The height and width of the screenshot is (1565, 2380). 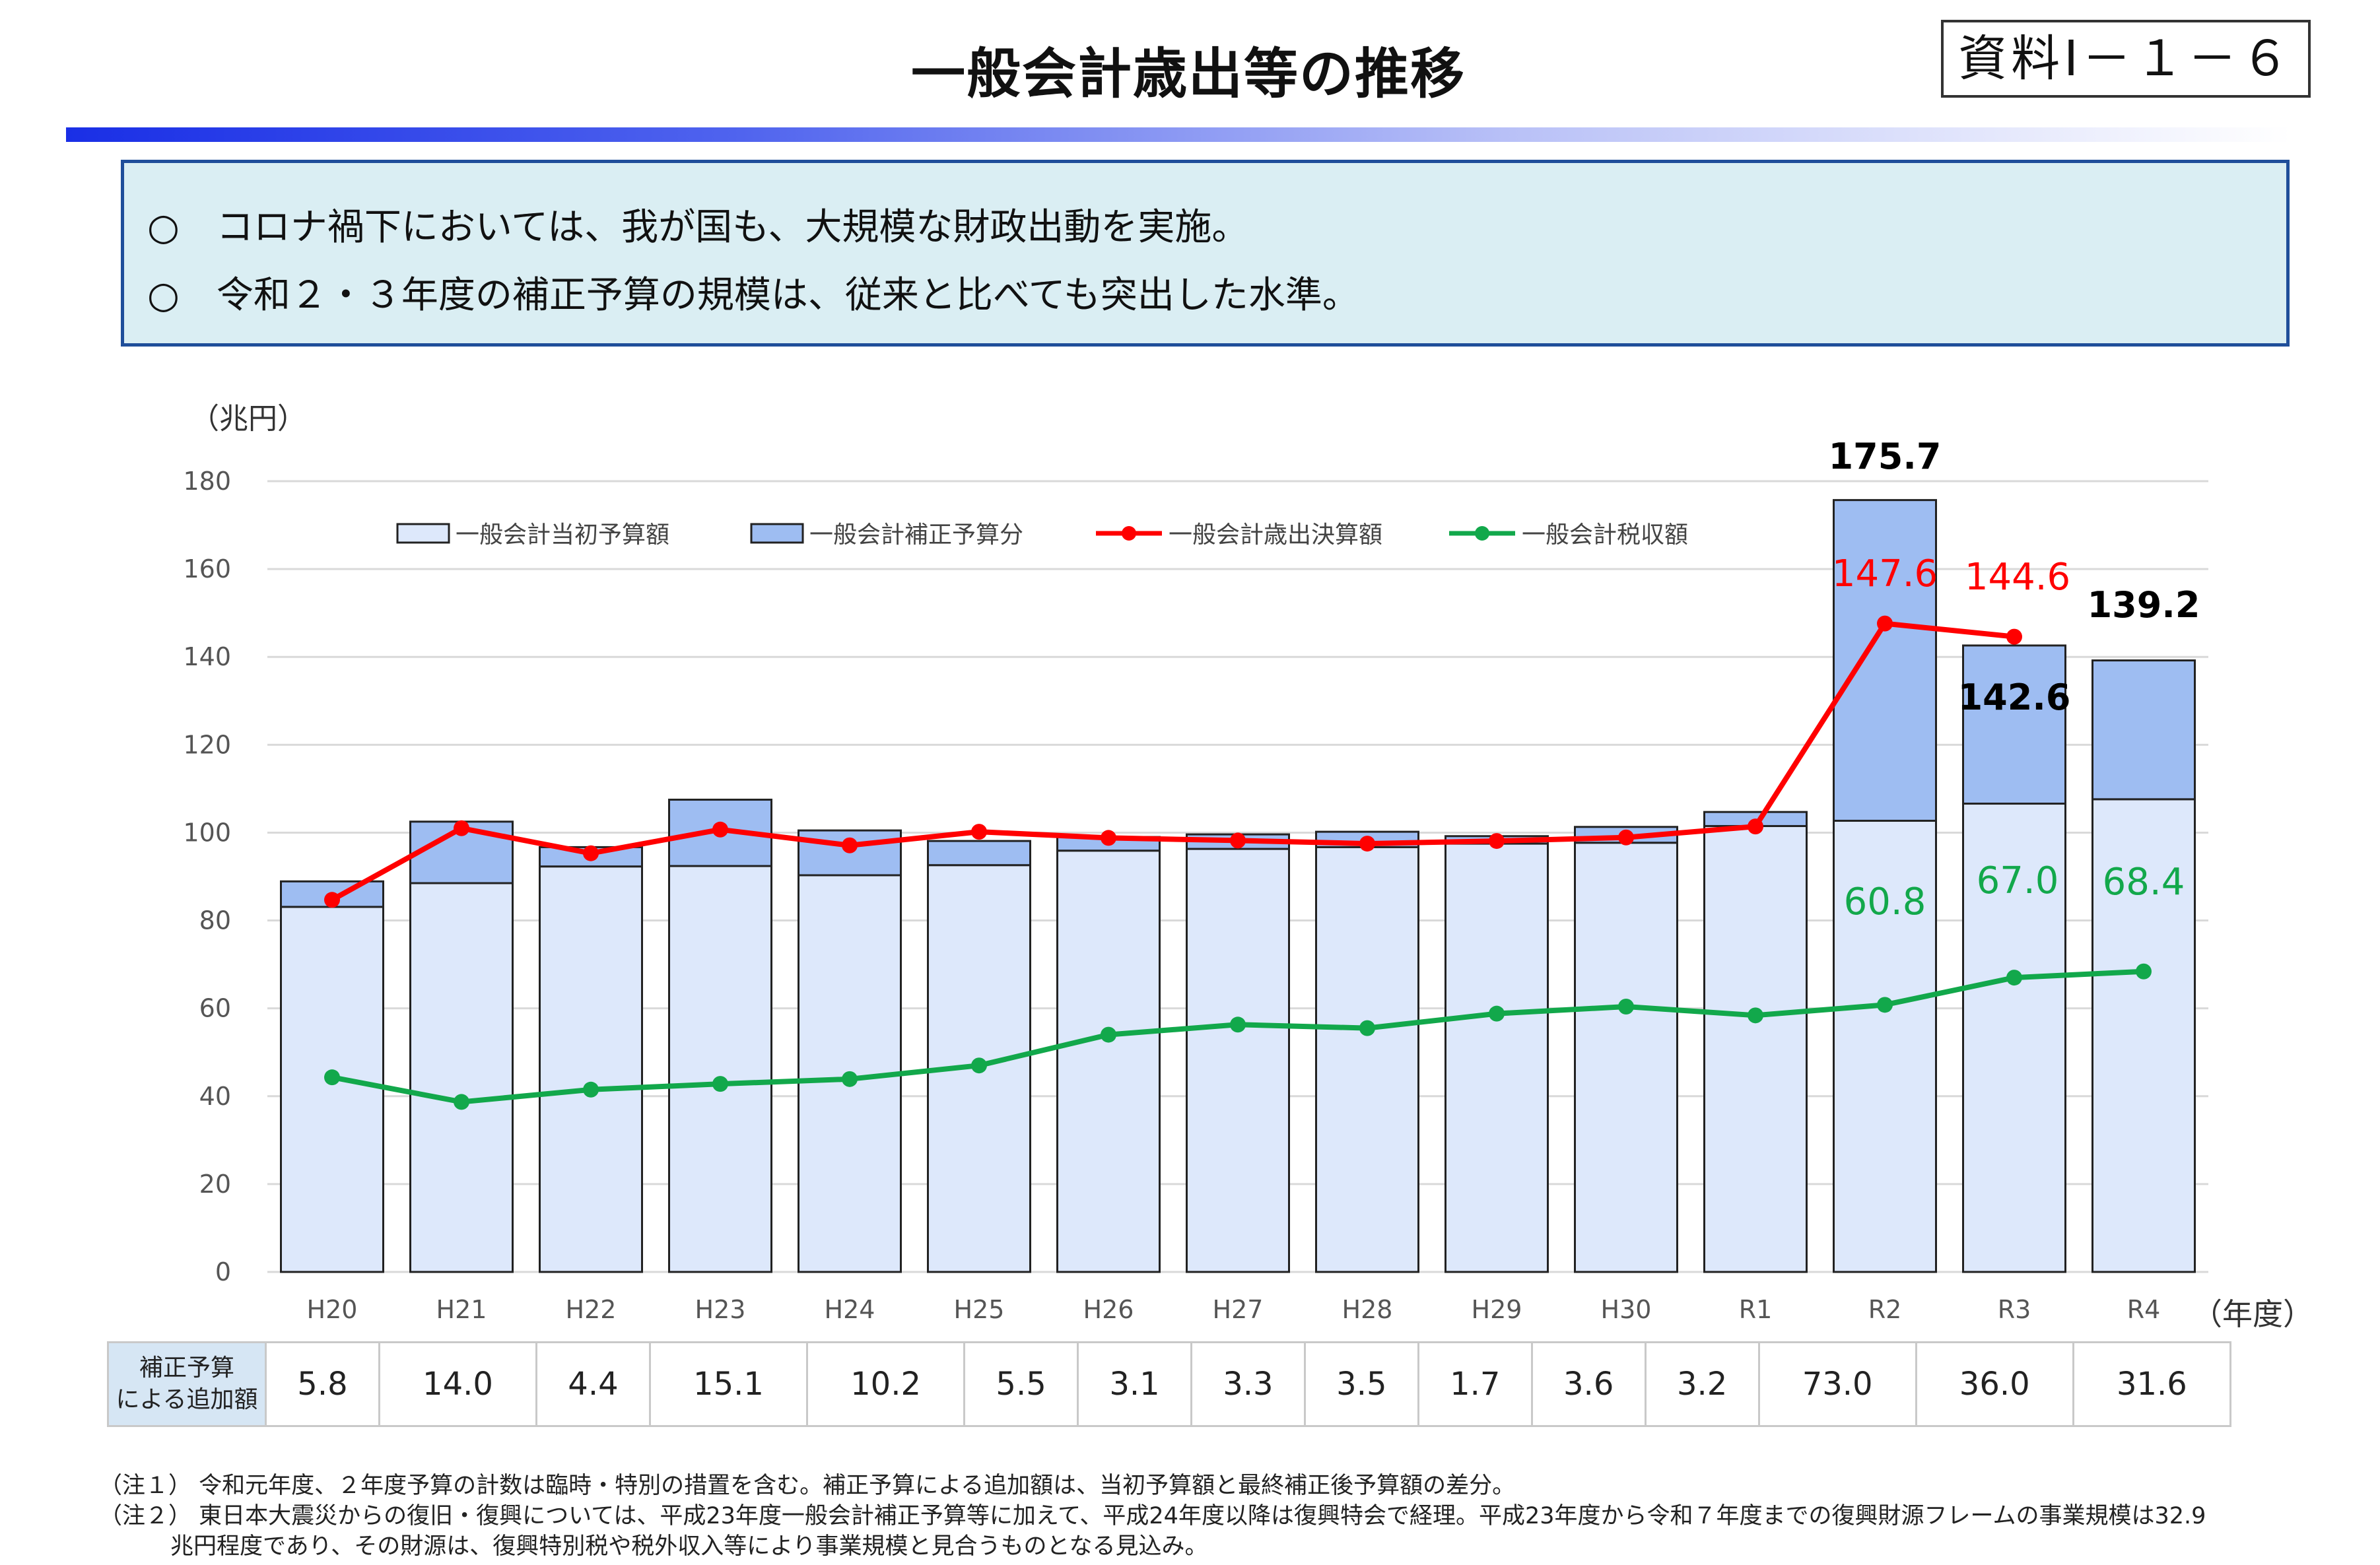 What do you see at coordinates (2152, 1384) in the screenshot?
I see `additions-cell: 31.6` at bounding box center [2152, 1384].